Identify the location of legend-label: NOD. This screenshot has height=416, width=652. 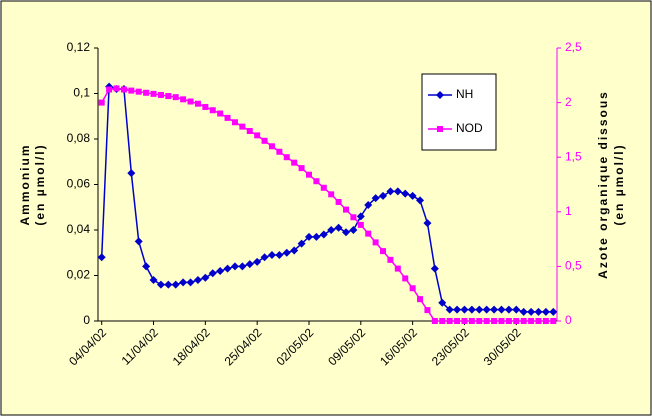
(469, 128).